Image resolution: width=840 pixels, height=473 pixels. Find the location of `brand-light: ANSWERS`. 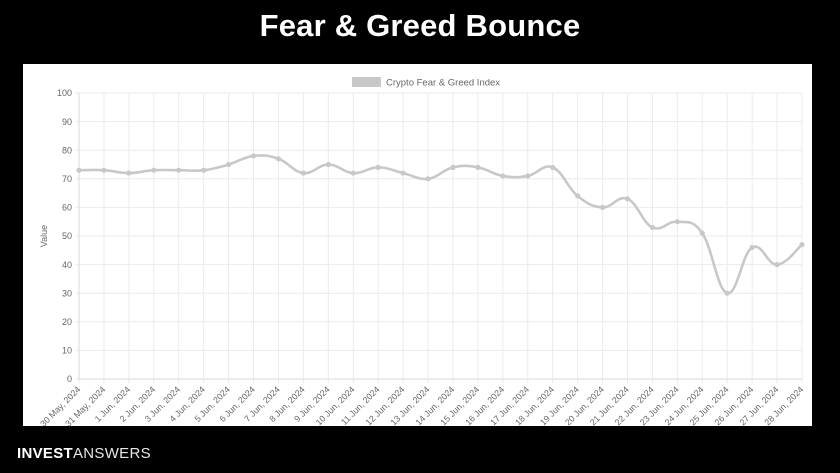

brand-light: ANSWERS is located at coordinates (111, 453).